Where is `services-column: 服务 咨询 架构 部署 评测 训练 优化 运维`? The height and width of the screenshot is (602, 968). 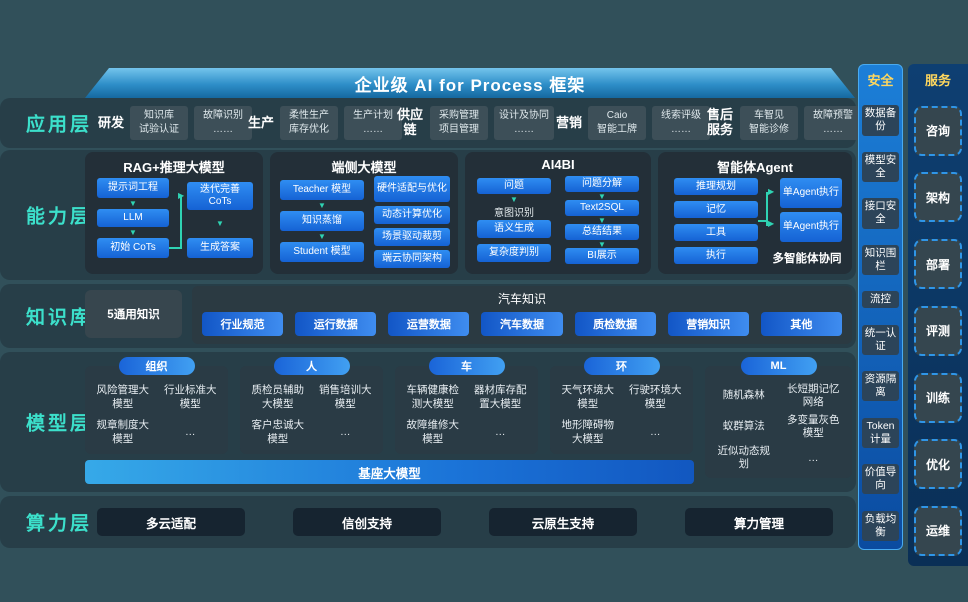 services-column: 服务 咨询 架构 部署 评测 训练 优化 运维 is located at coordinates (938, 315).